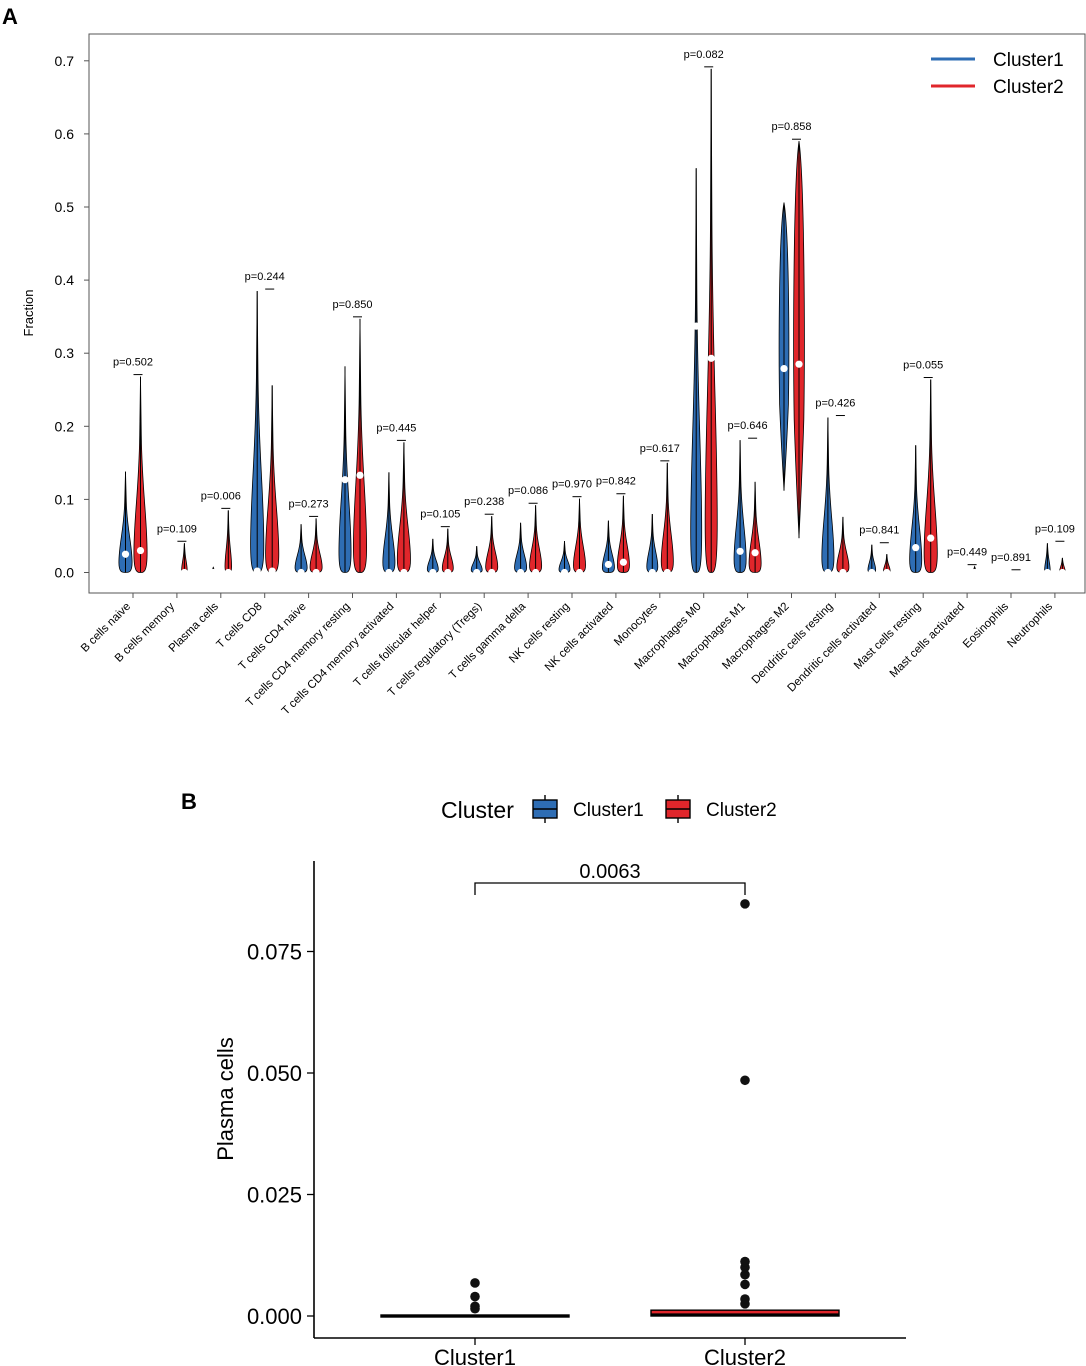 The width and height of the screenshot is (1086, 1366). Describe the element at coordinates (225, 1098) in the screenshot. I see `y-axis-label: Plasma cells` at that location.